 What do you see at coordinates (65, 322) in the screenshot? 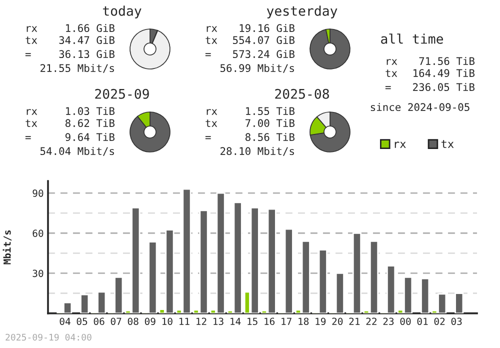
I see `x-tick-label: 04` at bounding box center [65, 322].